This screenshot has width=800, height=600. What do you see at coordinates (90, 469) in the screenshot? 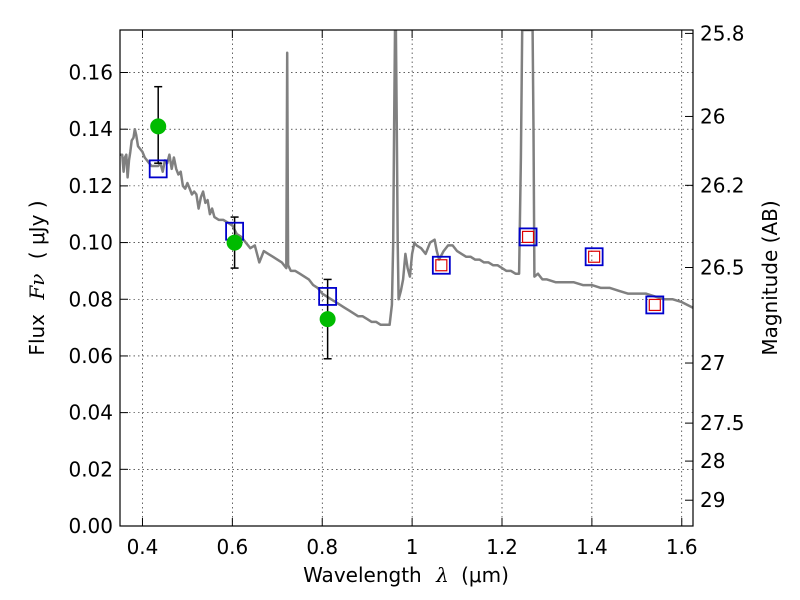
I see `y-tick-label: 0.02` at bounding box center [90, 469].